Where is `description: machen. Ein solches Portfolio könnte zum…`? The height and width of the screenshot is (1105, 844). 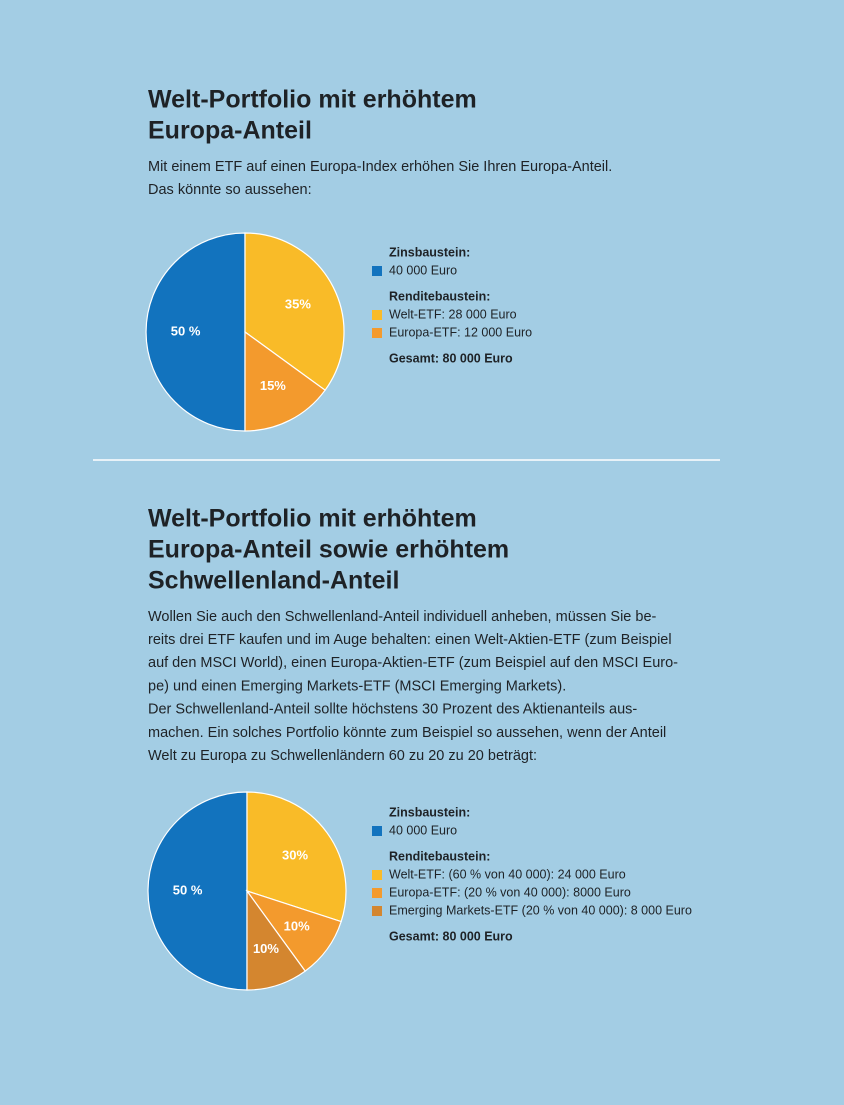 description: machen. Ein solches Portfolio könnte zum… is located at coordinates (407, 733).